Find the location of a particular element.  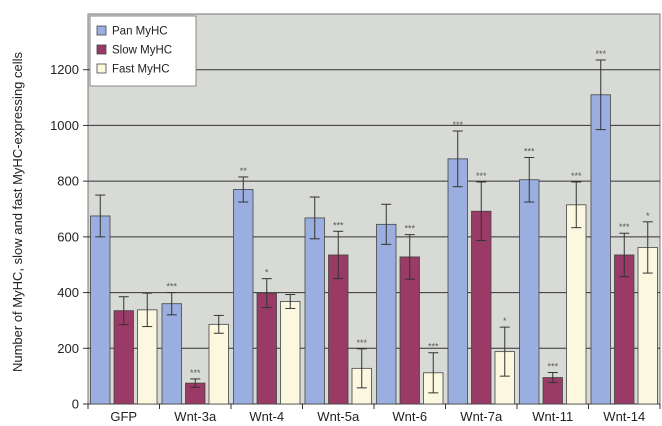

y-tick-label: 1000 is located at coordinates (64, 125).